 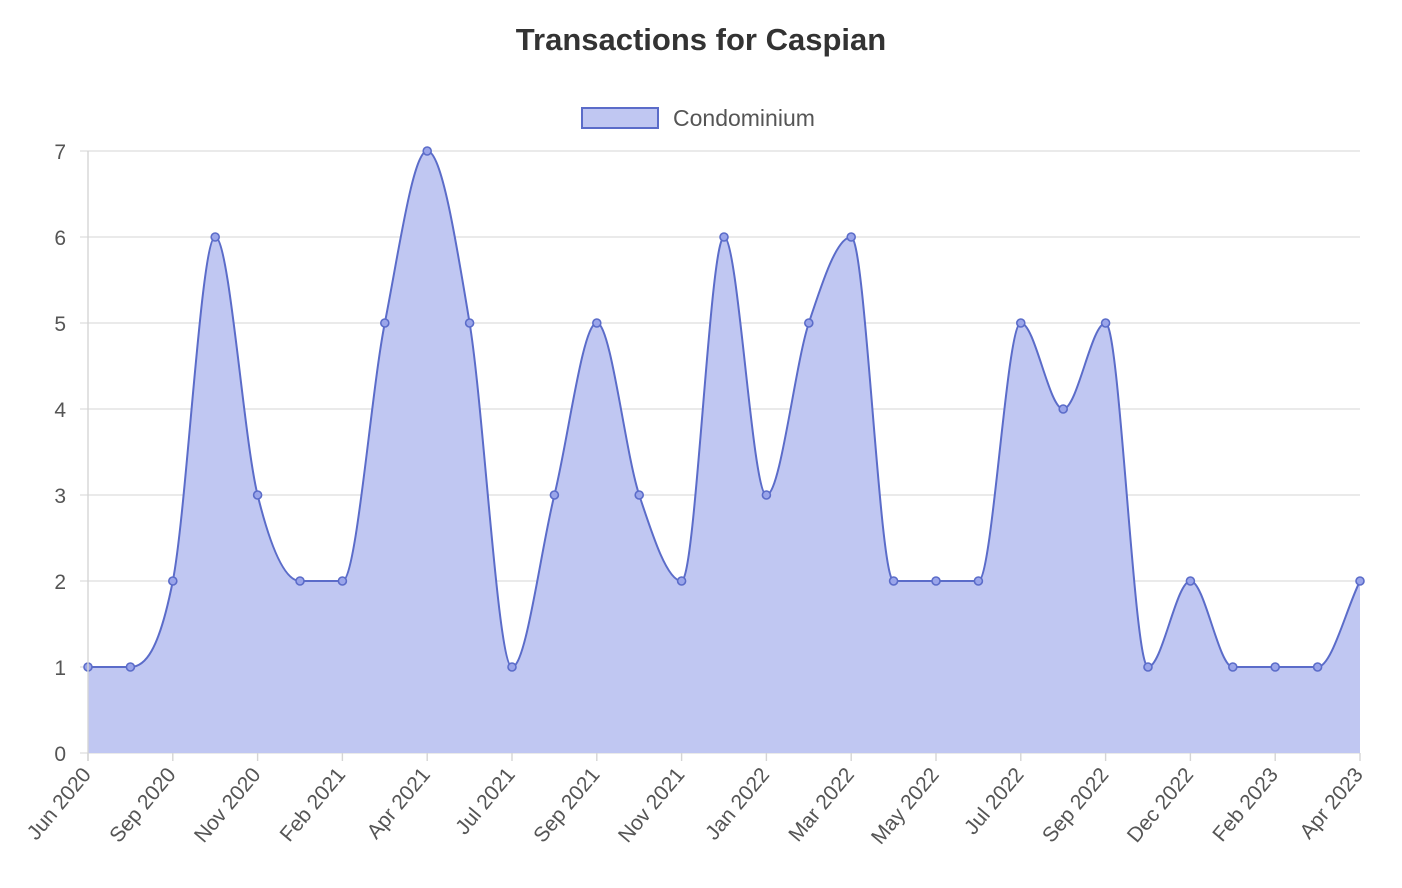 I want to click on y-tick-label: 7, so click(x=60, y=152).